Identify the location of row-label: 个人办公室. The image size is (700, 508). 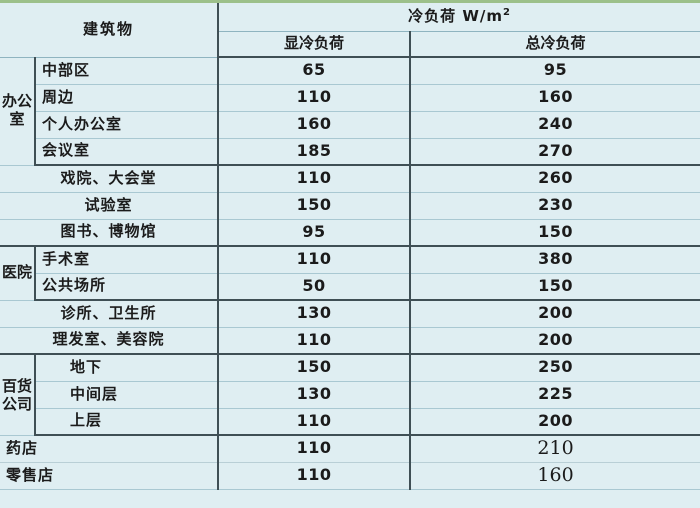
(127, 125).